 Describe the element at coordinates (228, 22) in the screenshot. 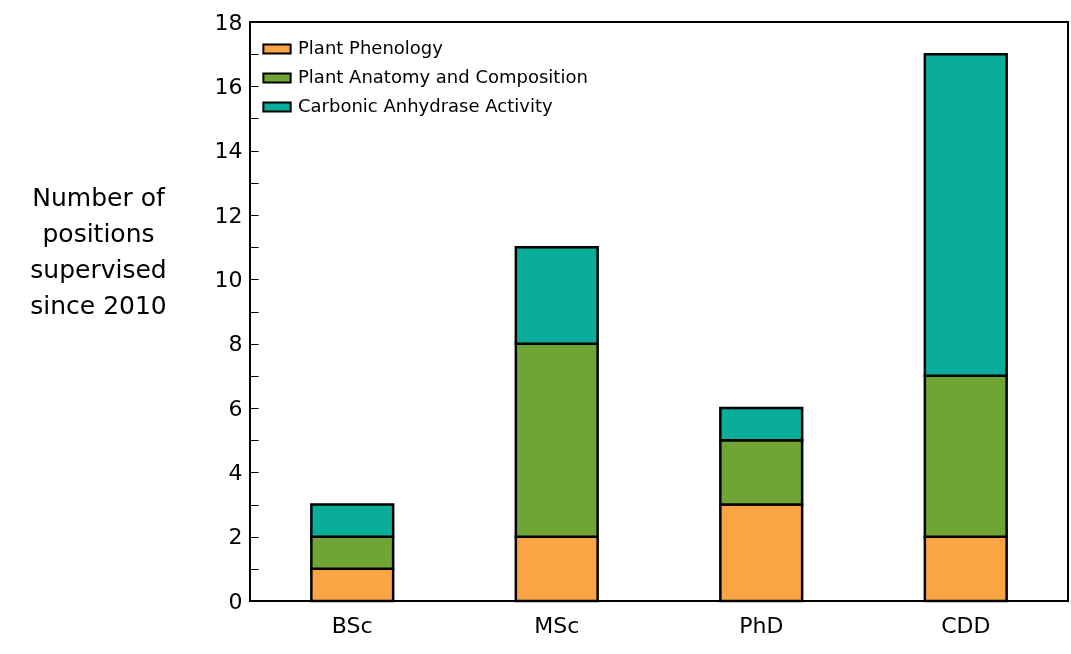

I see `y-tick-label: 18` at that location.